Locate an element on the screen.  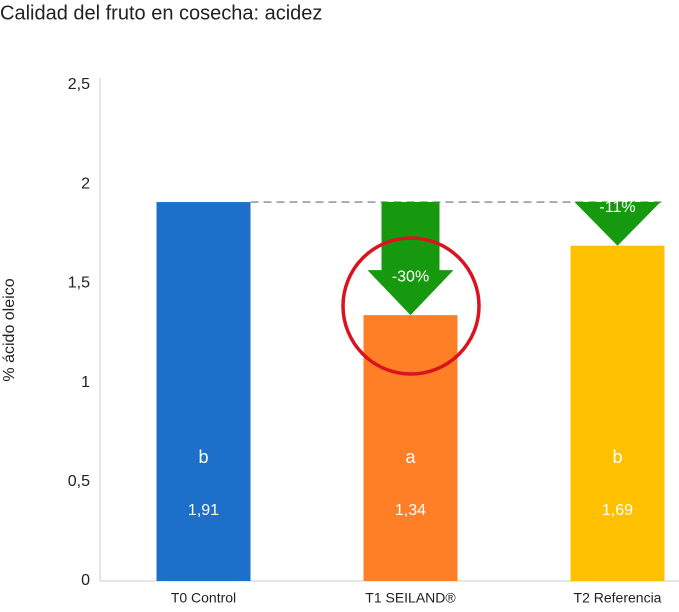
reduction-label: -30% is located at coordinates (410, 276).